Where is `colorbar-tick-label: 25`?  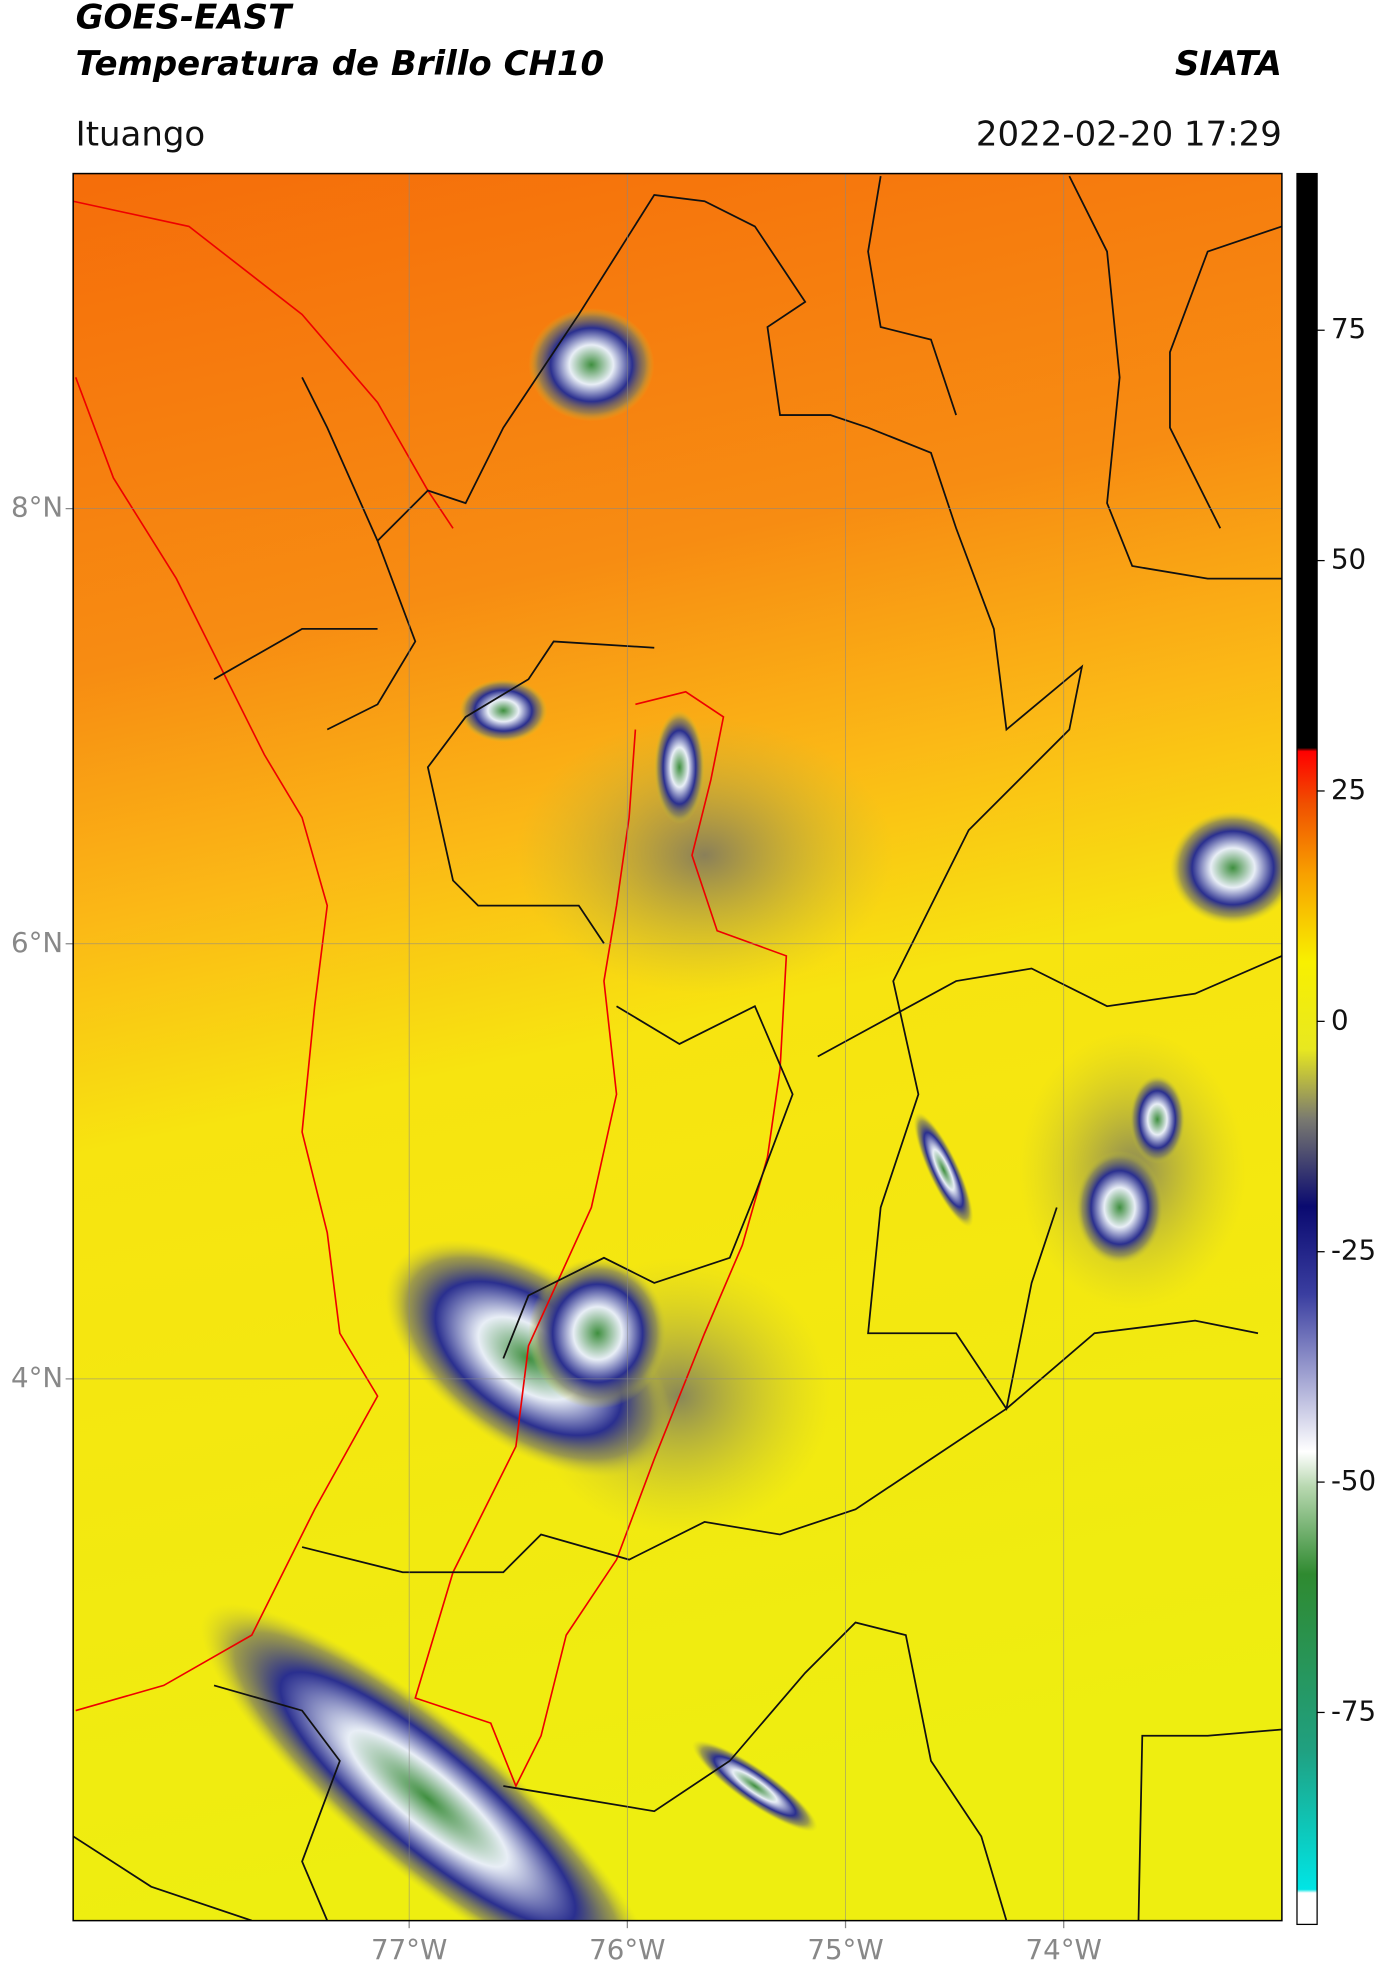 colorbar-tick-label: 25 is located at coordinates (1348, 789).